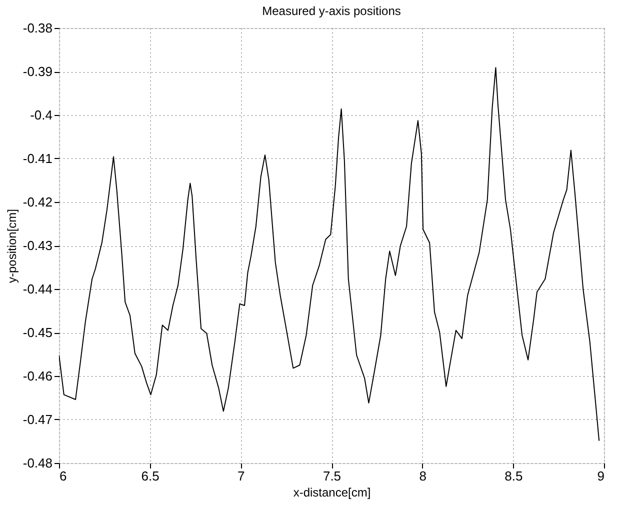 The height and width of the screenshot is (520, 633). What do you see at coordinates (11, 246) in the screenshot?
I see `y-axis-title: y-position[cm]` at bounding box center [11, 246].